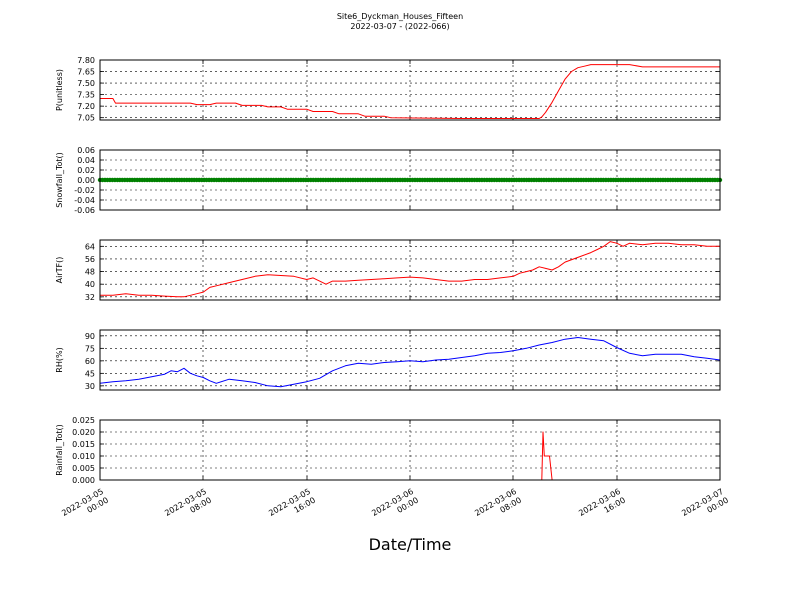 This screenshot has width=800, height=600. What do you see at coordinates (83, 468) in the screenshot?
I see `y-tick-label: 0.005` at bounding box center [83, 468].